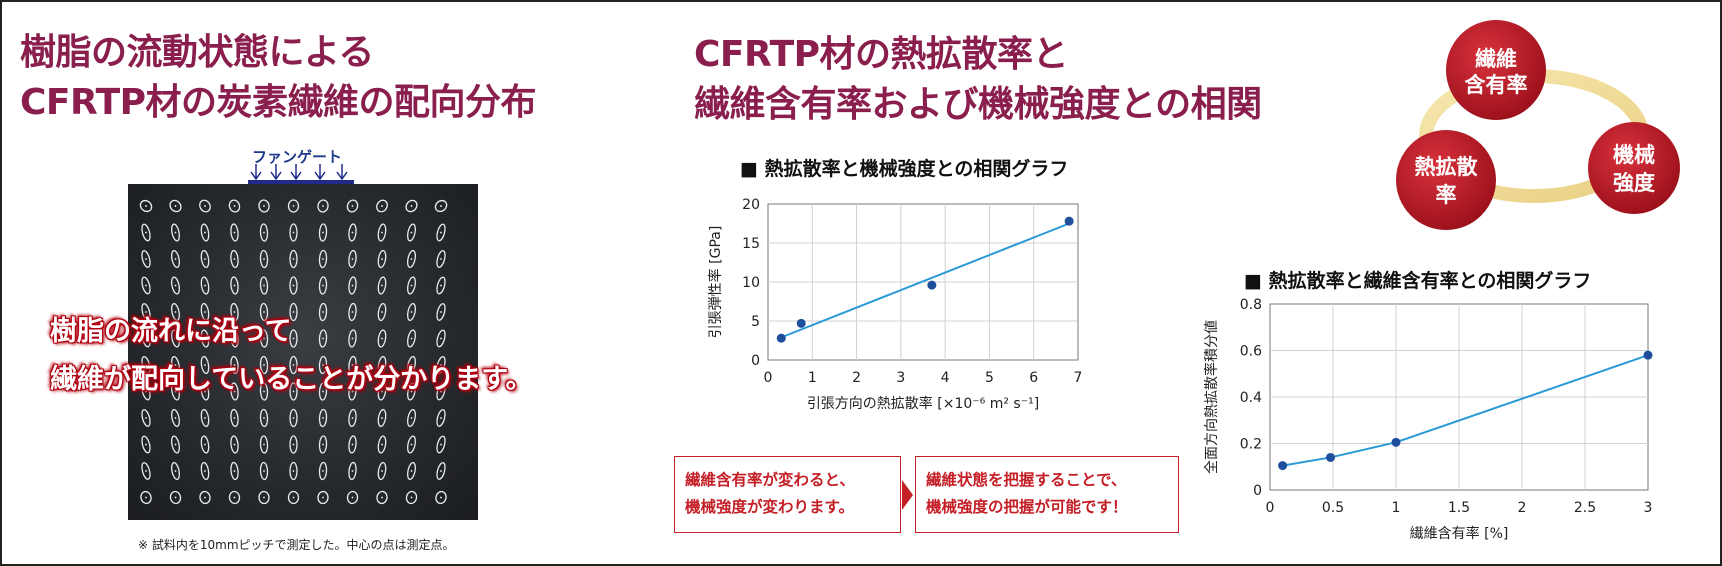 The width and height of the screenshot is (1722, 566). Describe the element at coordinates (291, 356) in the screenshot. I see `photo-overlay-text: 樹脂の流れに沿って 繊維が配向していることが分かります。` at that location.